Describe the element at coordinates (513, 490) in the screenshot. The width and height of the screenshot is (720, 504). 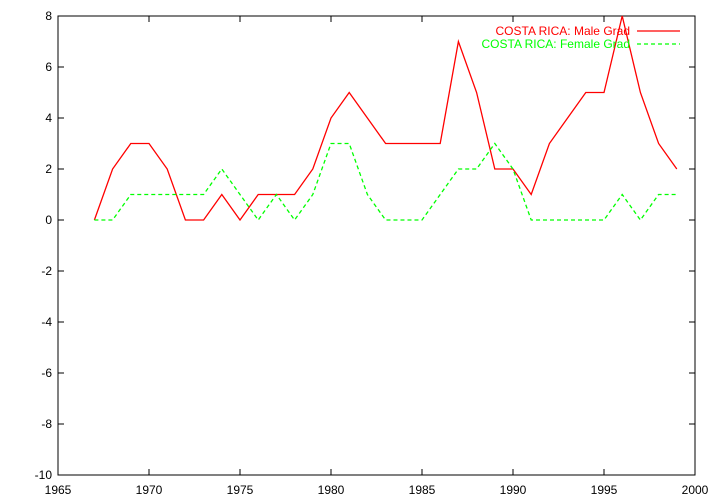
I see `x-tick-label: 1990` at that location.